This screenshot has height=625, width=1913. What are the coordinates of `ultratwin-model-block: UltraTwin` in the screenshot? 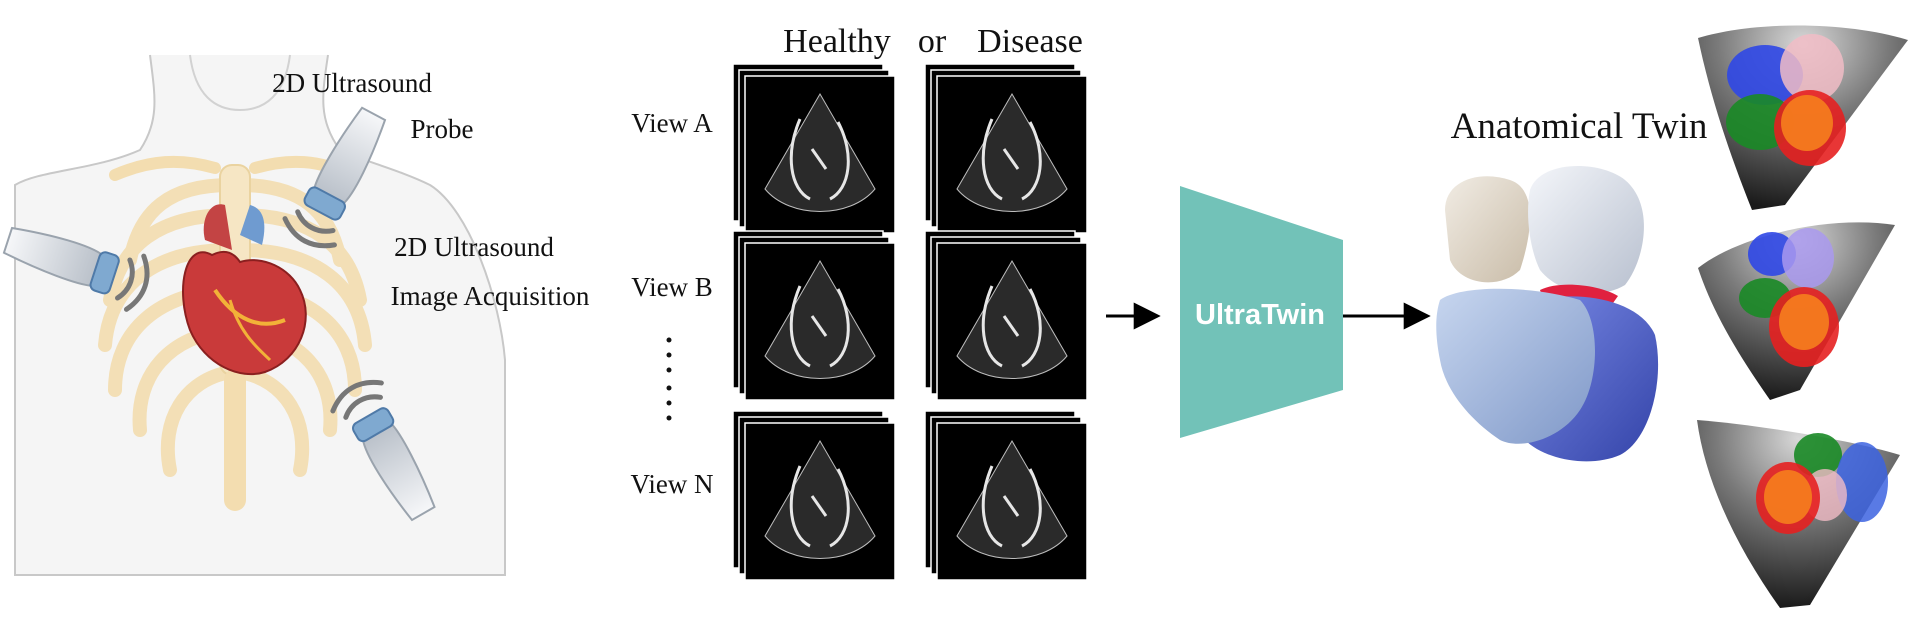 It's located at (1261, 312).